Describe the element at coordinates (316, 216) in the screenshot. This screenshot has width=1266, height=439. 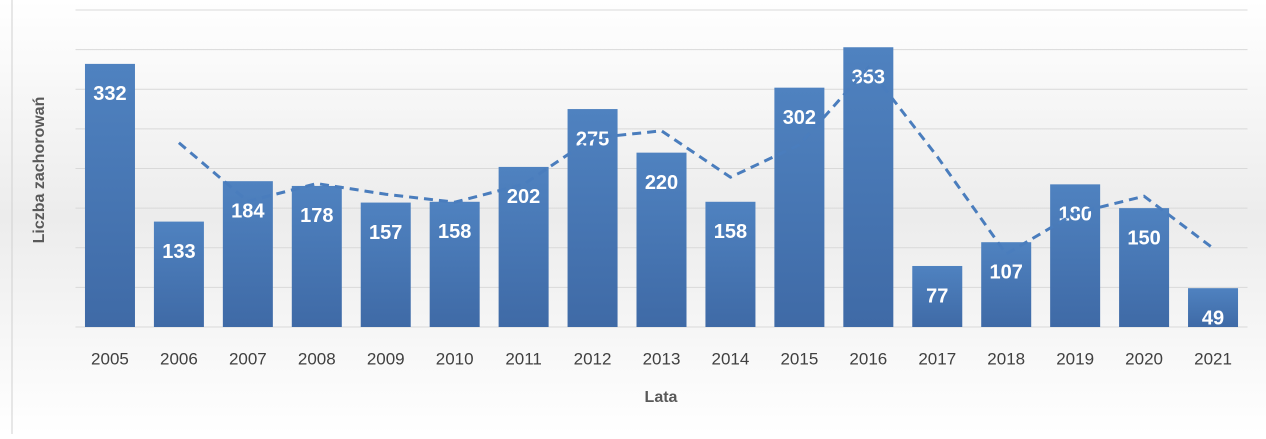
I see `value-label: 178` at that location.